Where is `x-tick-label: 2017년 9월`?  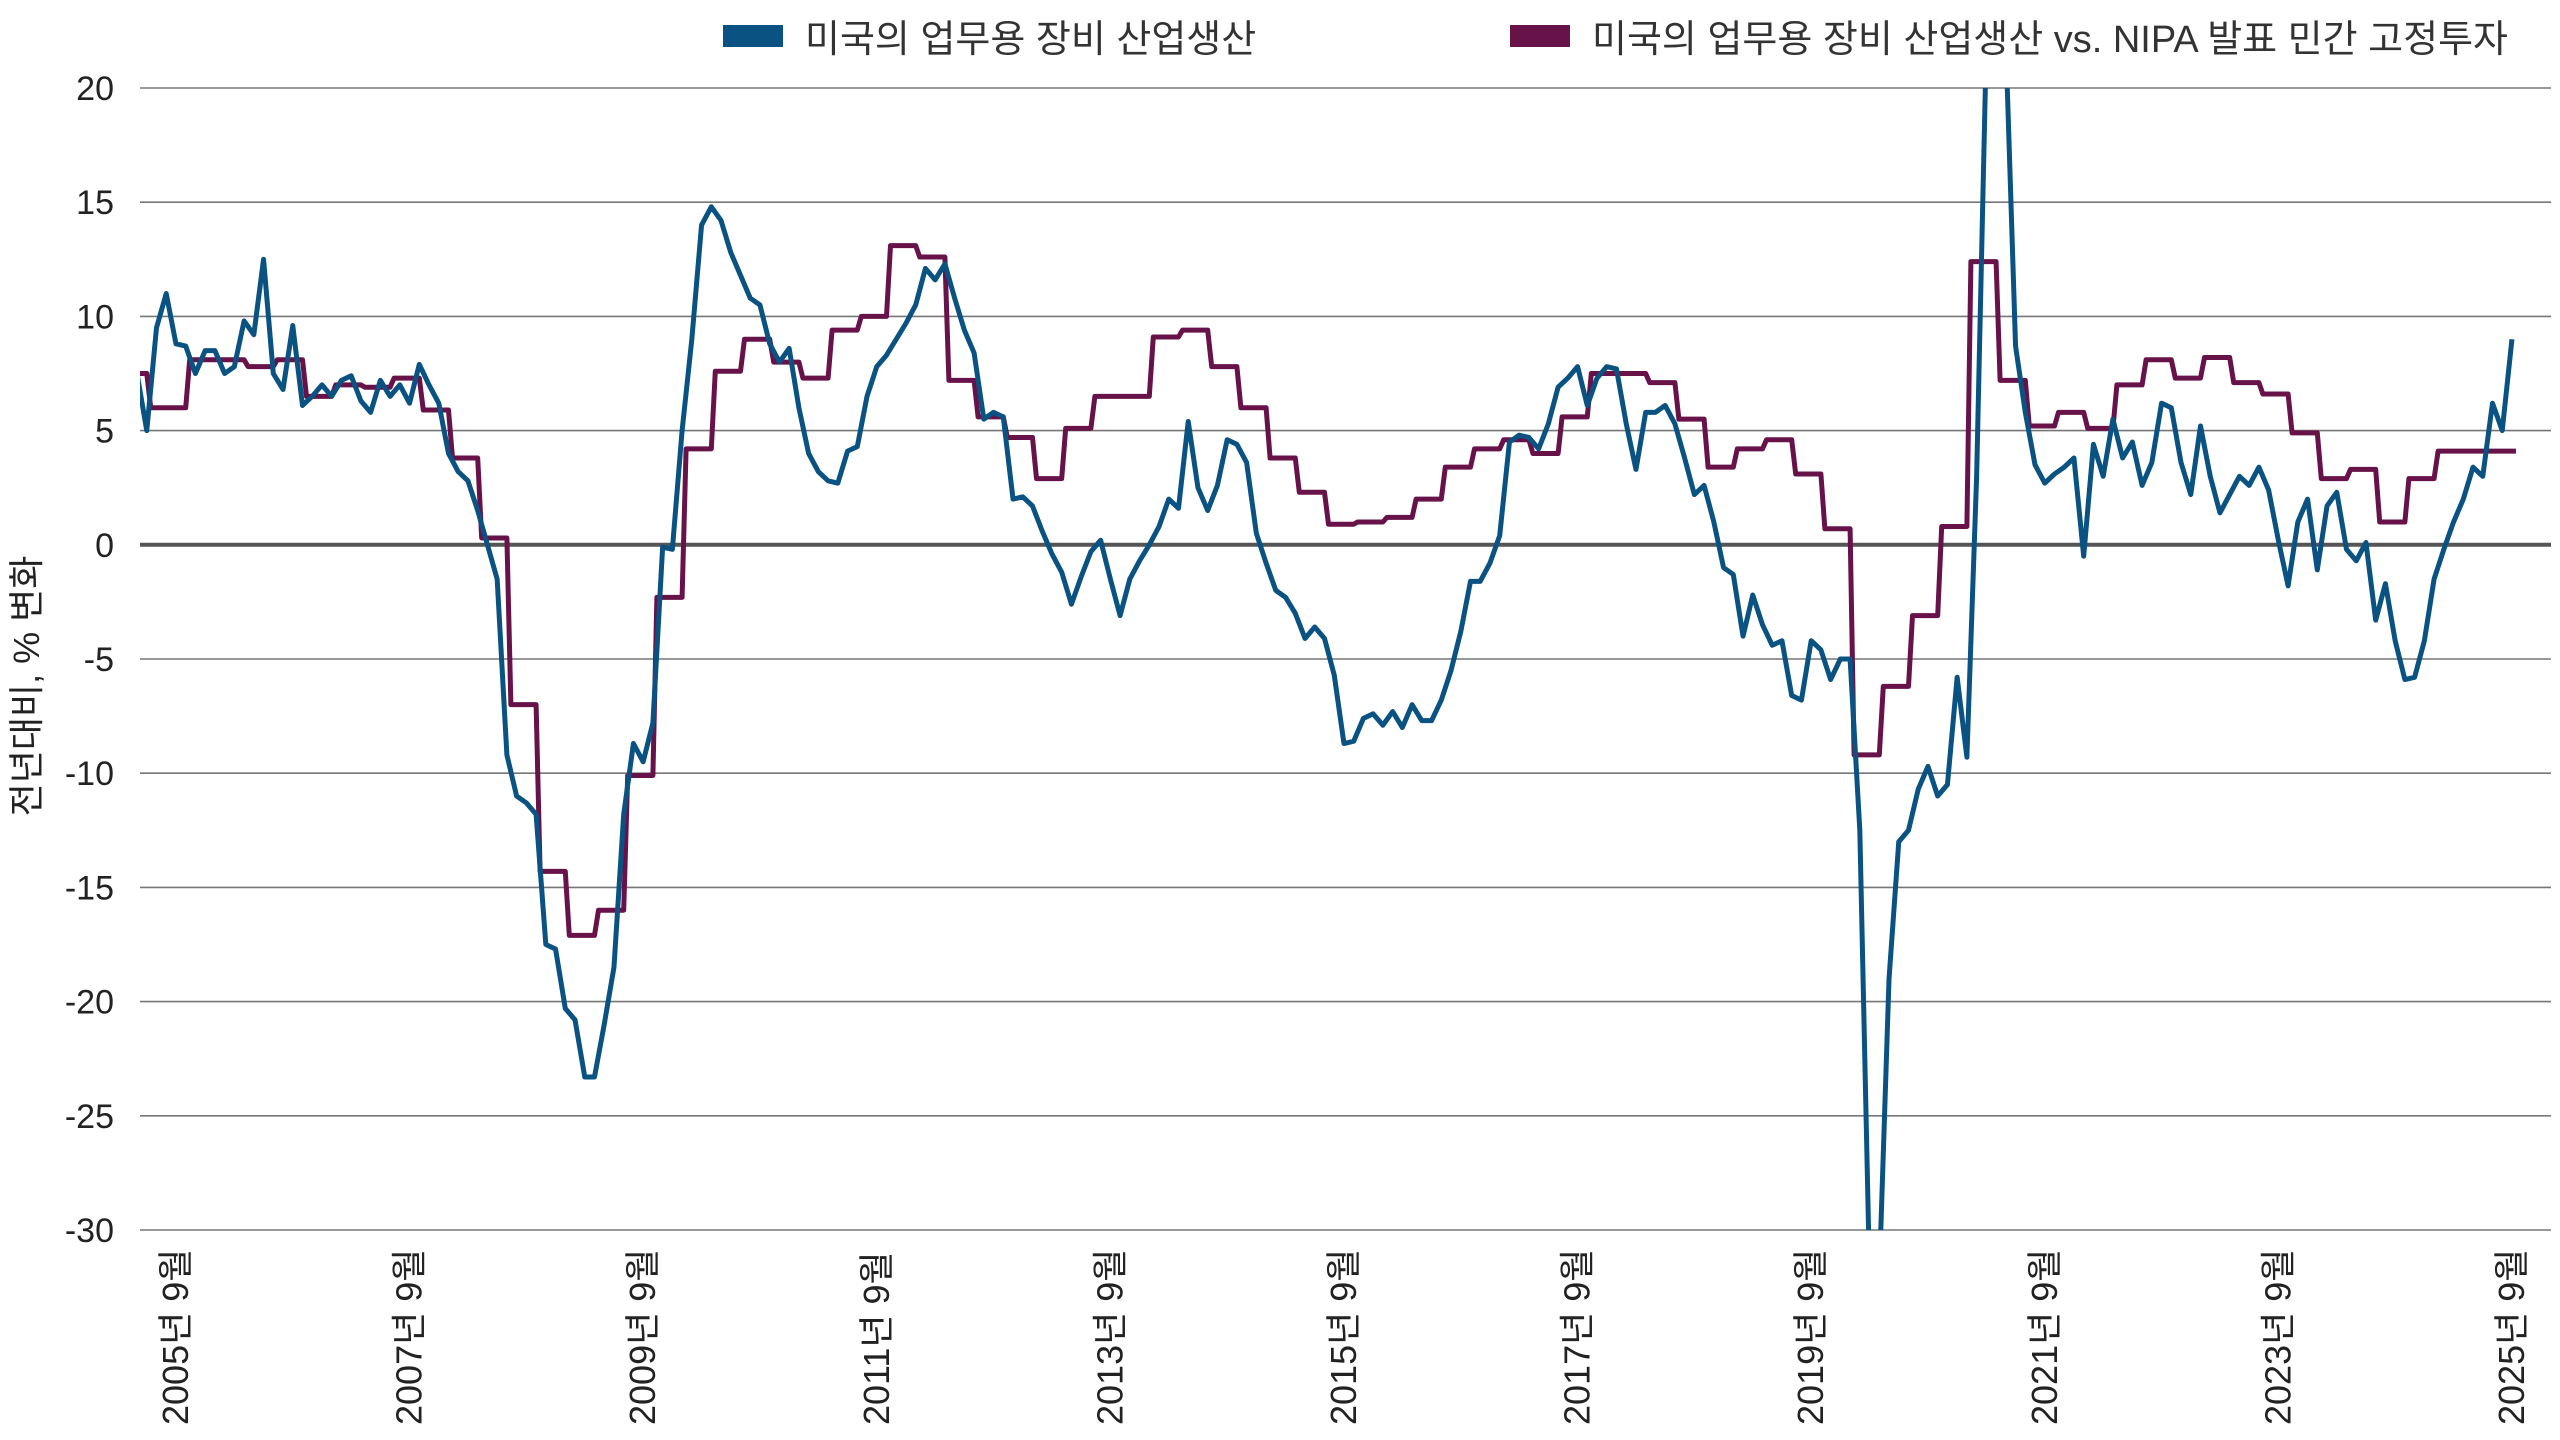
x-tick-label: 2017년 9월 is located at coordinates (1577, 1337).